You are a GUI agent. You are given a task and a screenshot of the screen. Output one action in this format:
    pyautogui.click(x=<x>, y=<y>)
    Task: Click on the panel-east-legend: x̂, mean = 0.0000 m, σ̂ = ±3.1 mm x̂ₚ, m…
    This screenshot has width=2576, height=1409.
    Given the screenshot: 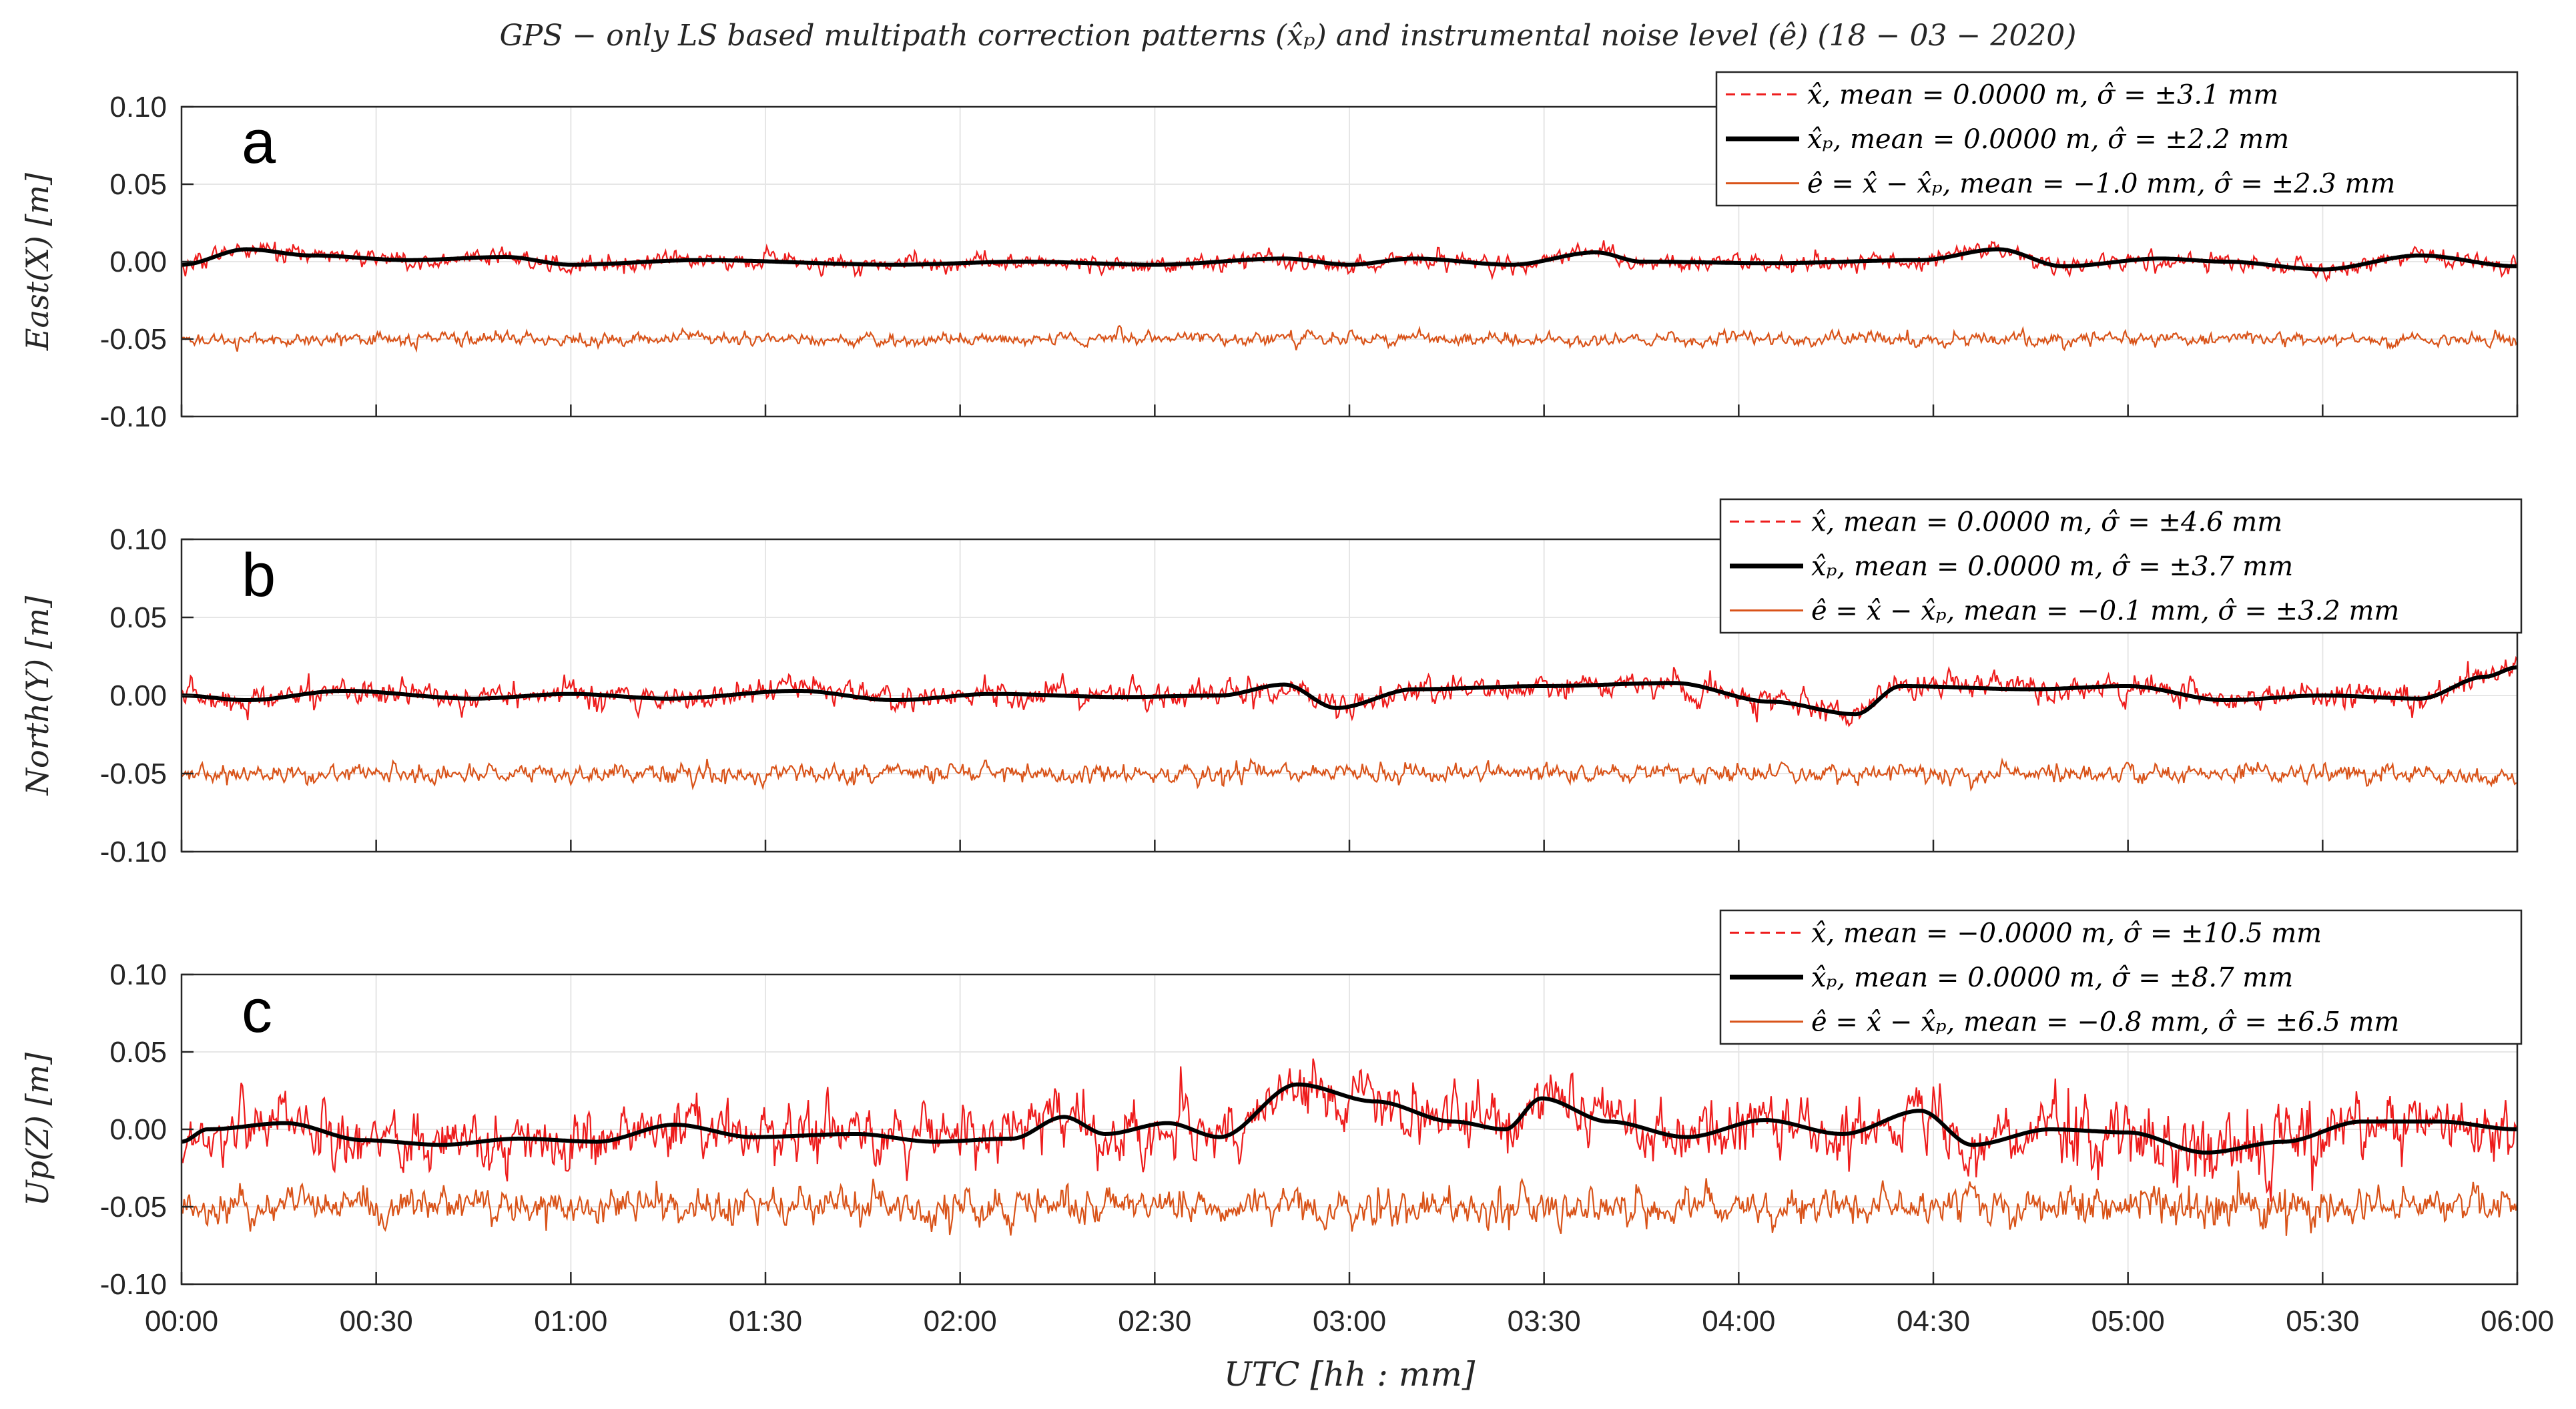 What is the action you would take?
    pyautogui.click(x=2117, y=139)
    